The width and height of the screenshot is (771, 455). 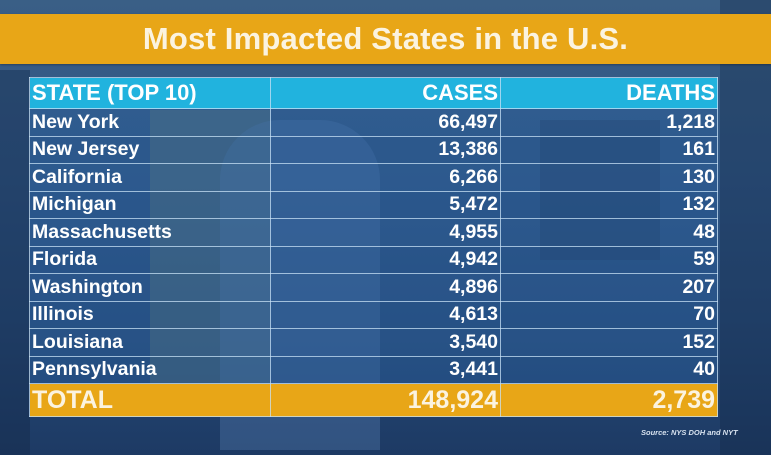 I want to click on table-row: New Jersey 13,386 161, so click(x=373, y=149).